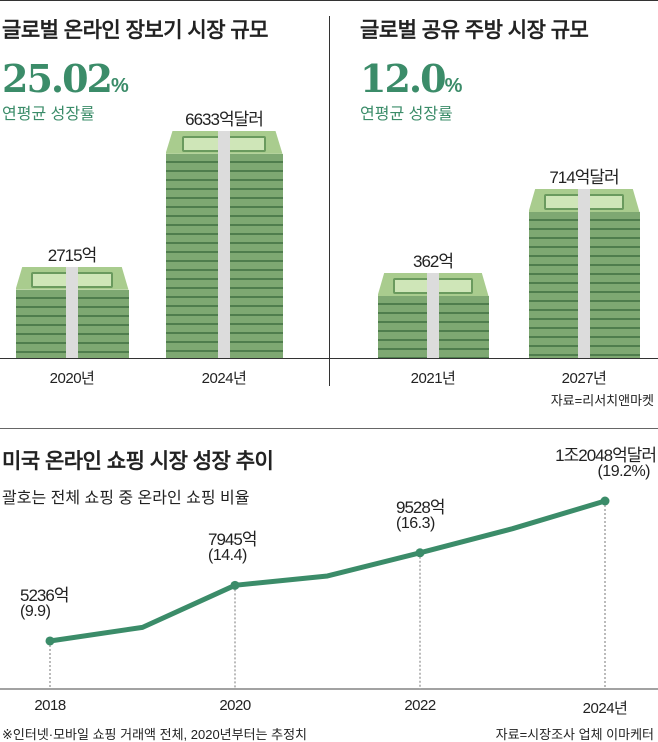 The height and width of the screenshot is (742, 658). I want to click on line-chart-source: 자료=시장조사 업체 이마케터, so click(574, 734).